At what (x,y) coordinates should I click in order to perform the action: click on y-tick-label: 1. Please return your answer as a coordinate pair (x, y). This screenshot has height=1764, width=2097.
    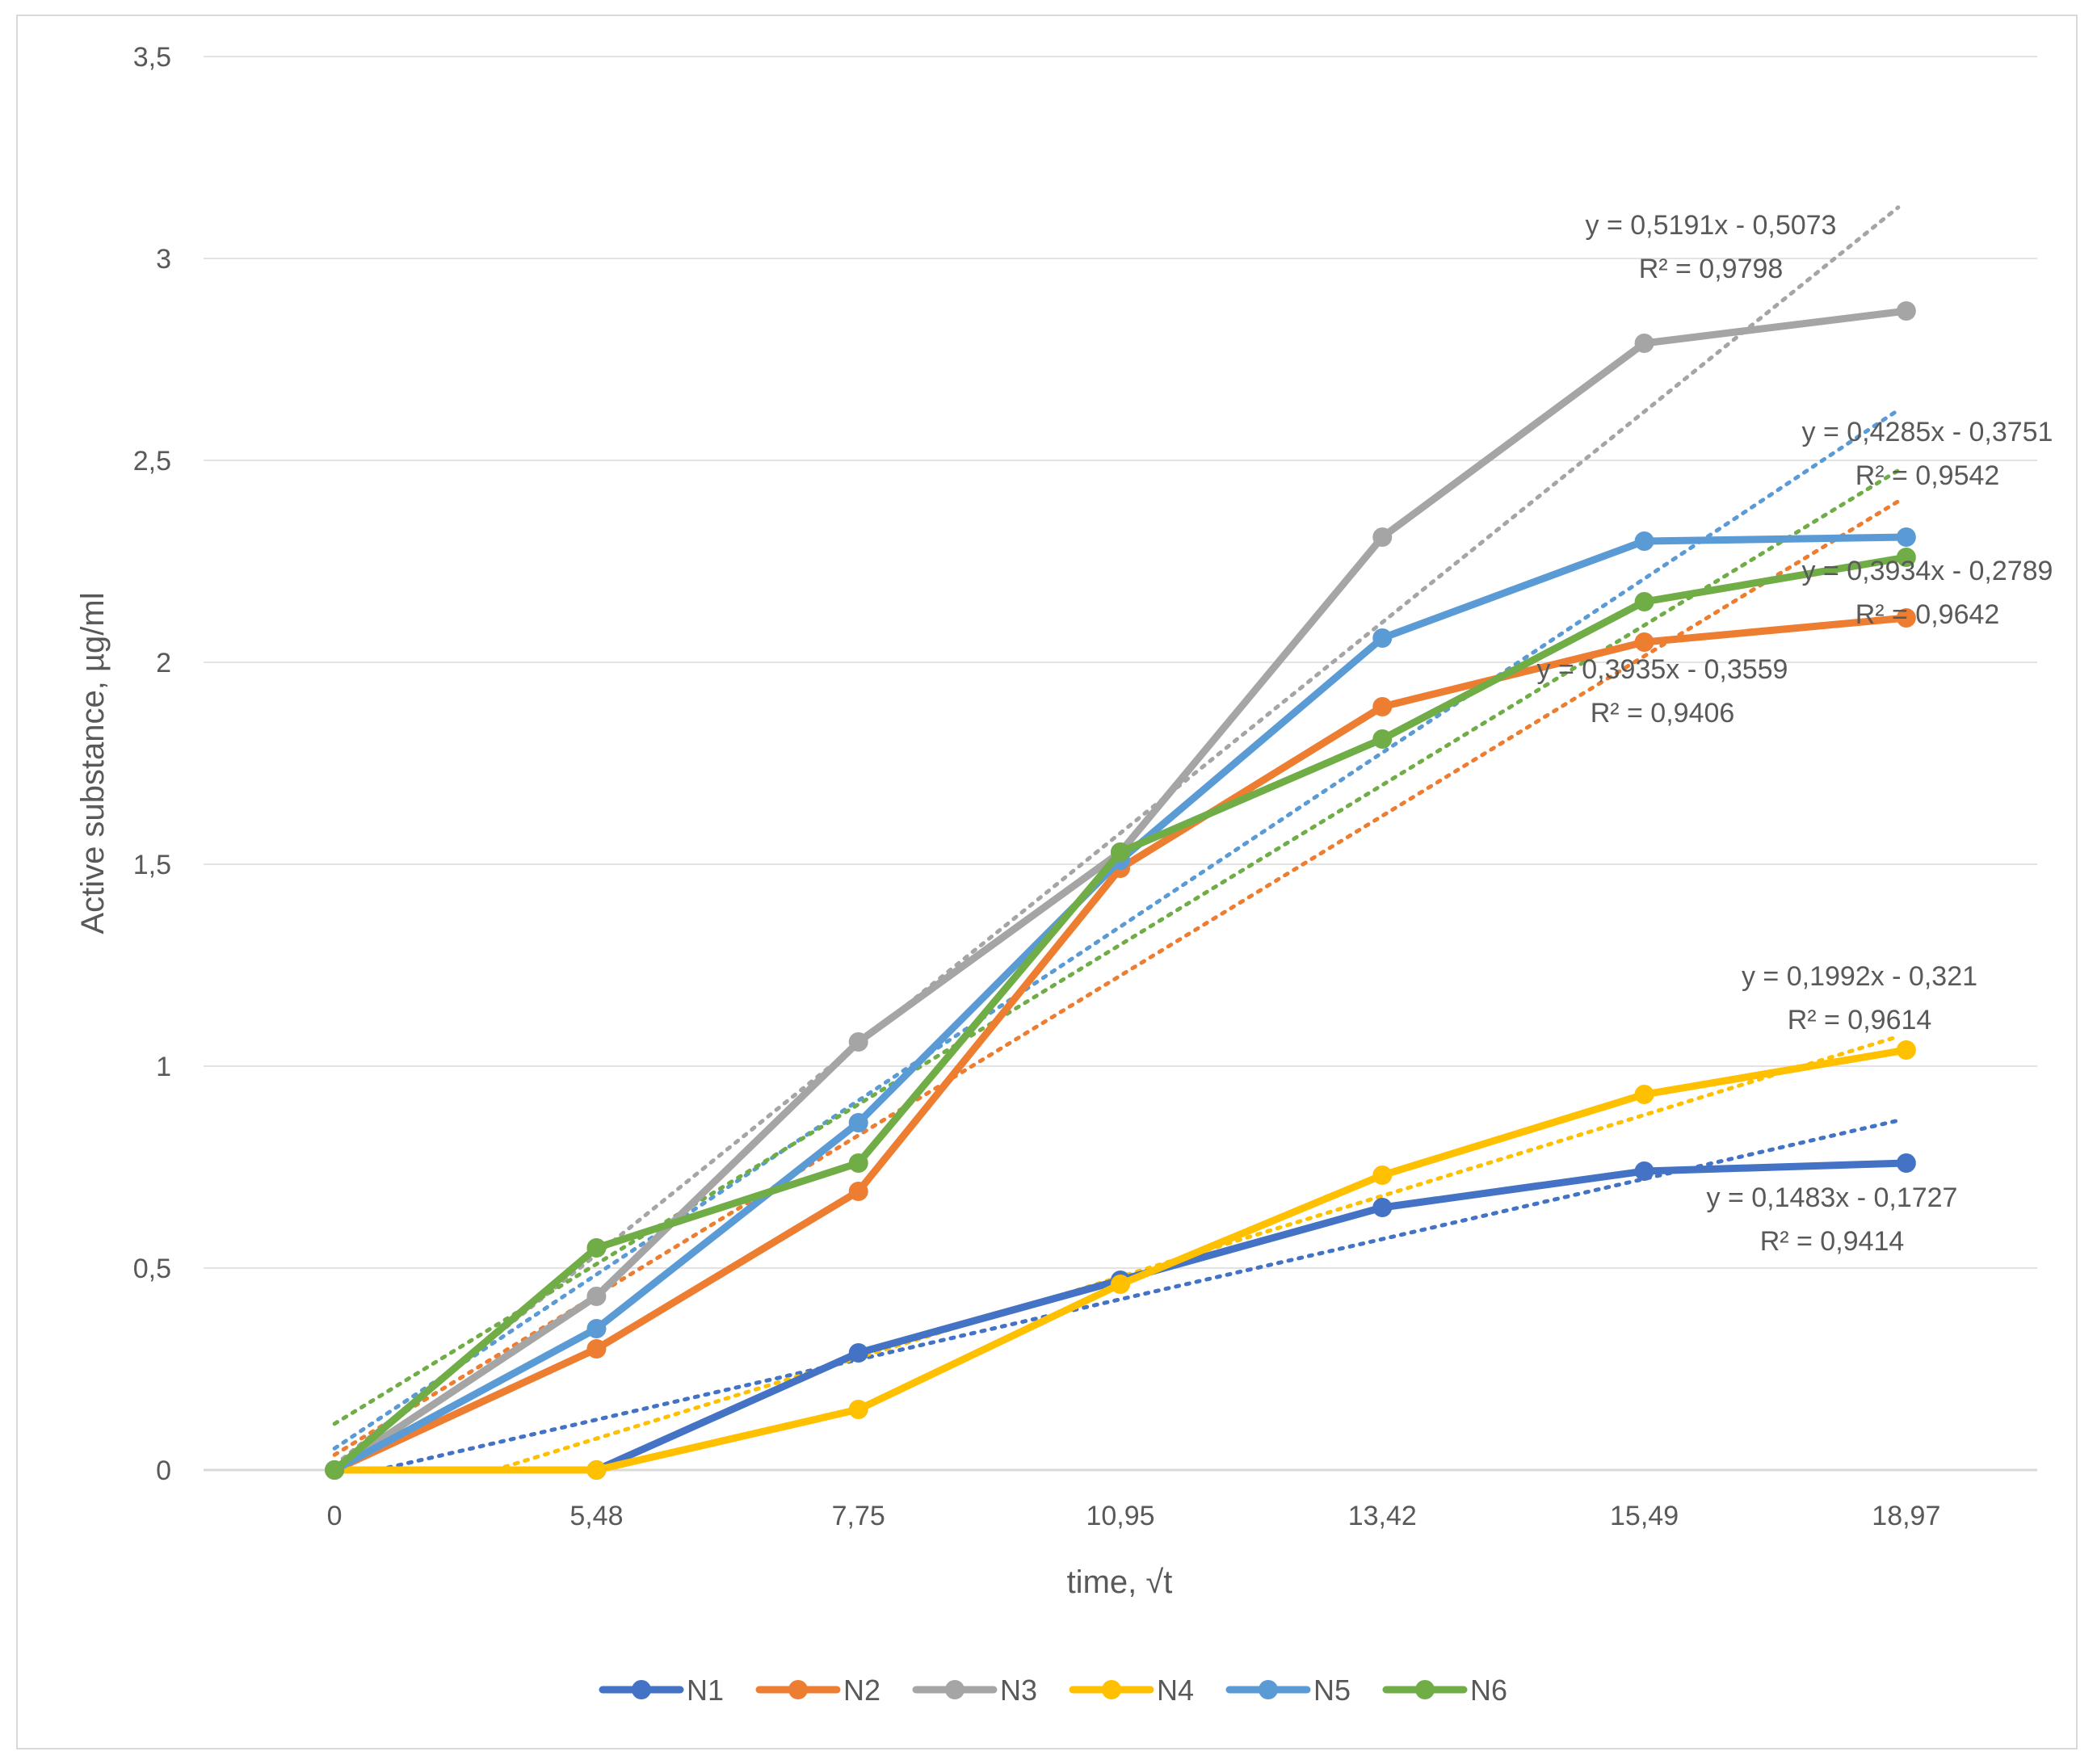
    Looking at the image, I should click on (164, 1067).